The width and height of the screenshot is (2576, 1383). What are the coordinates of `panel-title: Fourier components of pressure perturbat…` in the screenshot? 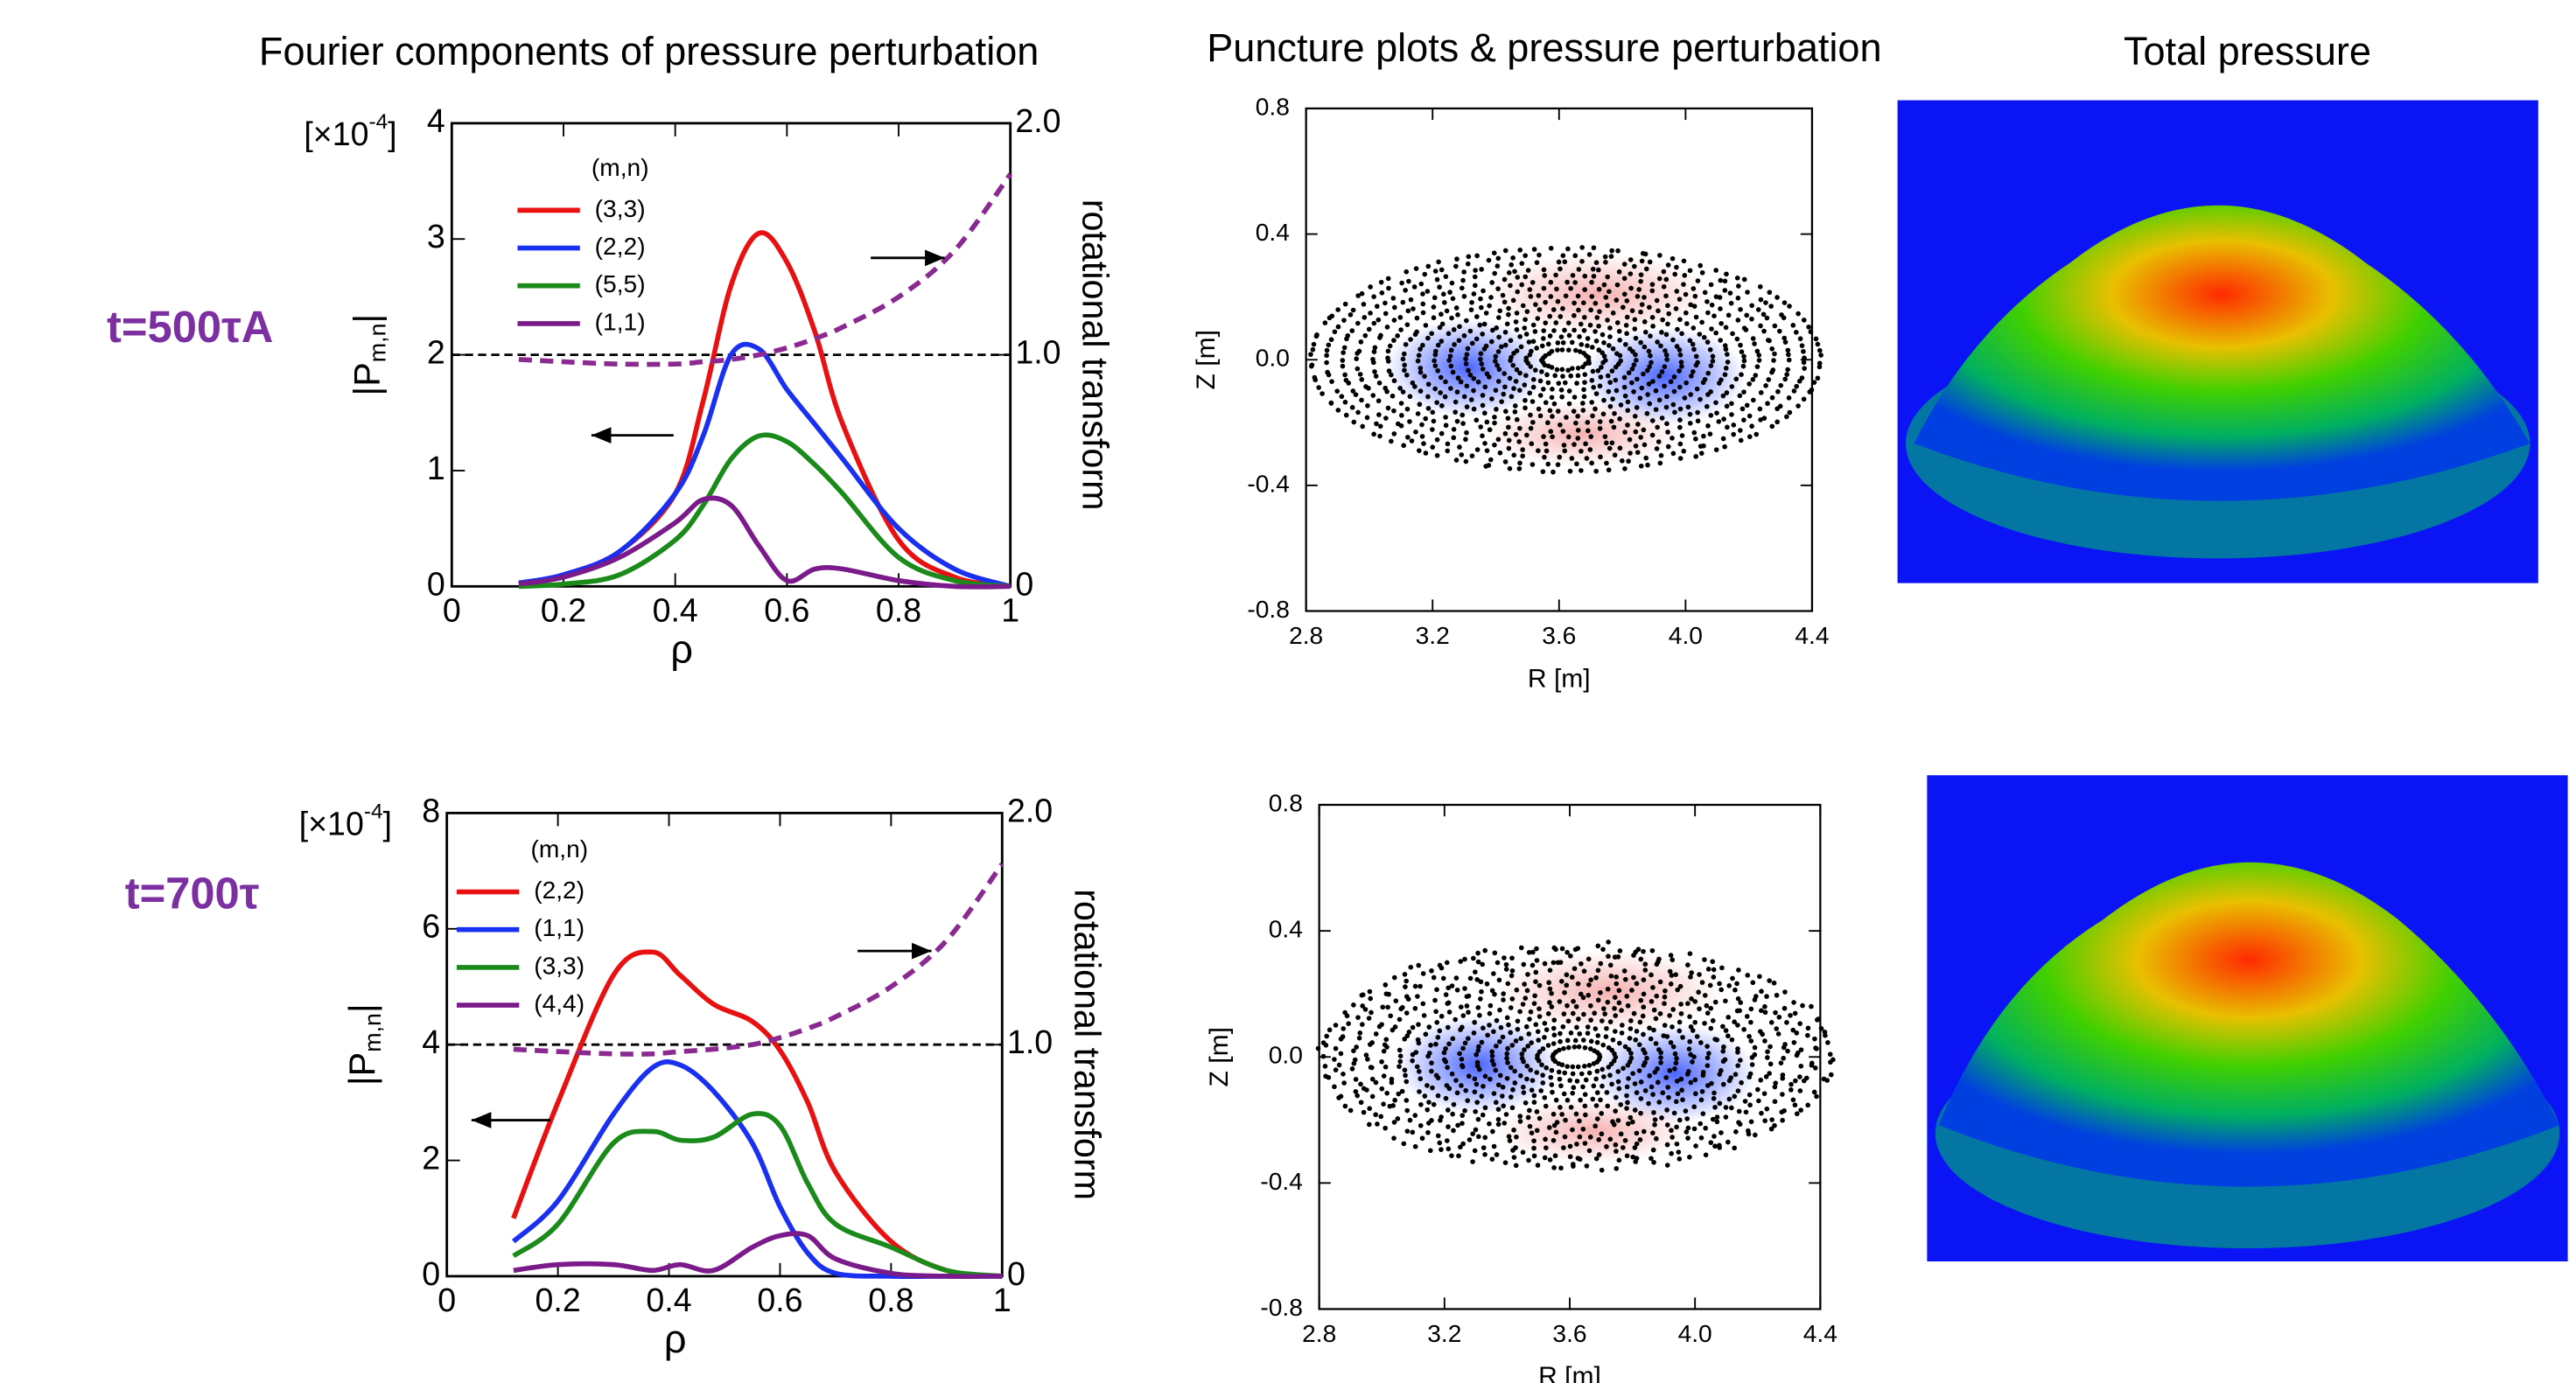 It's located at (649, 51).